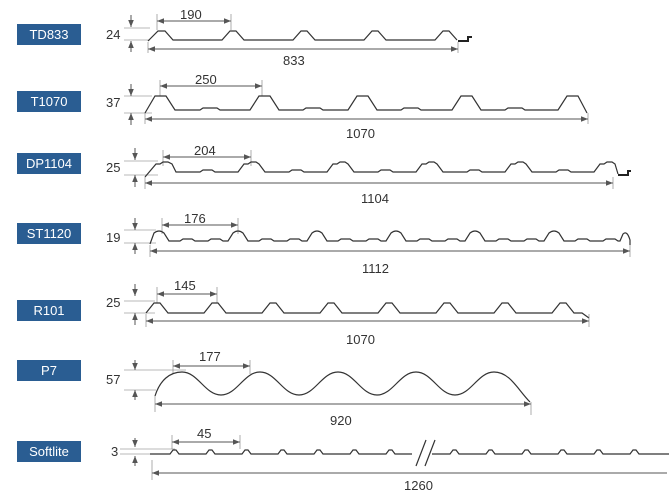 The width and height of the screenshot is (669, 494). Describe the element at coordinates (421, 453) in the screenshot. I see `break-mark-left` at that location.